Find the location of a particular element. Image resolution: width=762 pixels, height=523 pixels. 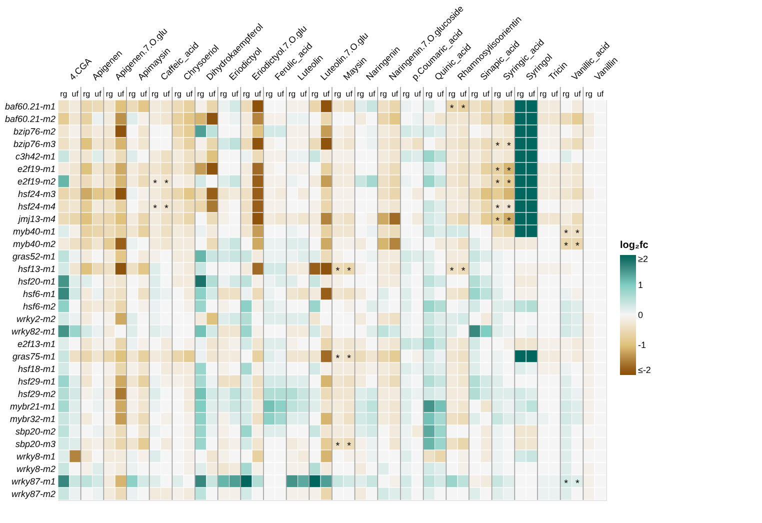

color-bar-title: log₂fc is located at coordinates (634, 245).